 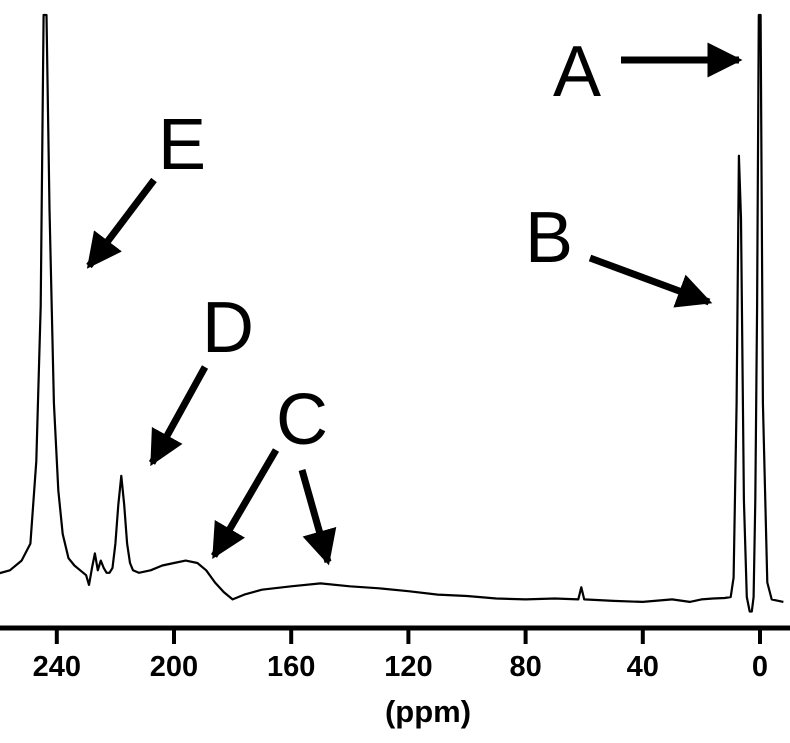 What do you see at coordinates (648, 72) in the screenshot?
I see `annotation-a: A` at bounding box center [648, 72].